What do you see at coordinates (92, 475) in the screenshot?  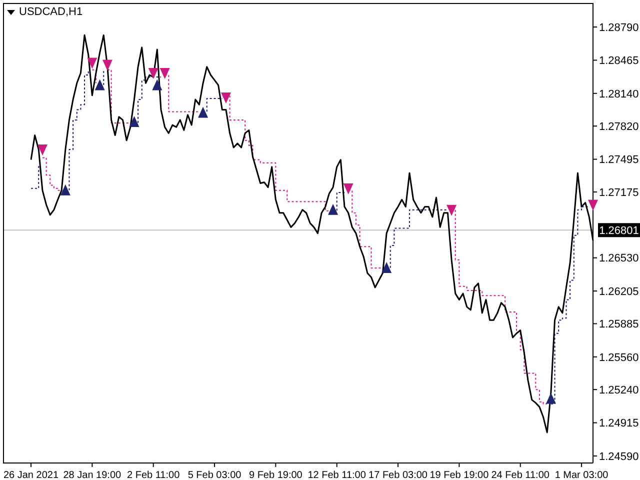 I see `x-tick-label: 28 Jan 19:00` at bounding box center [92, 475].